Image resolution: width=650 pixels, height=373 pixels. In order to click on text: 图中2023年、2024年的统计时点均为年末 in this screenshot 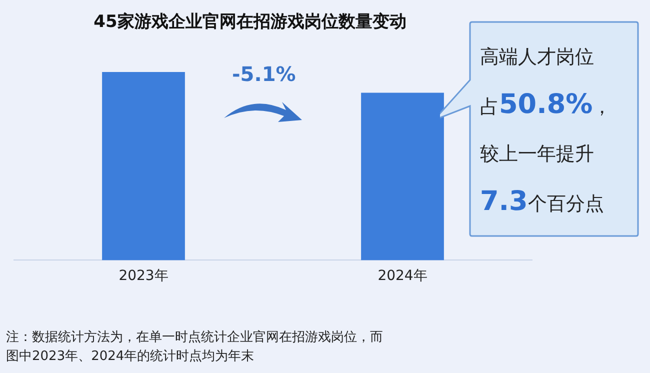, I will do `click(131, 357)`.